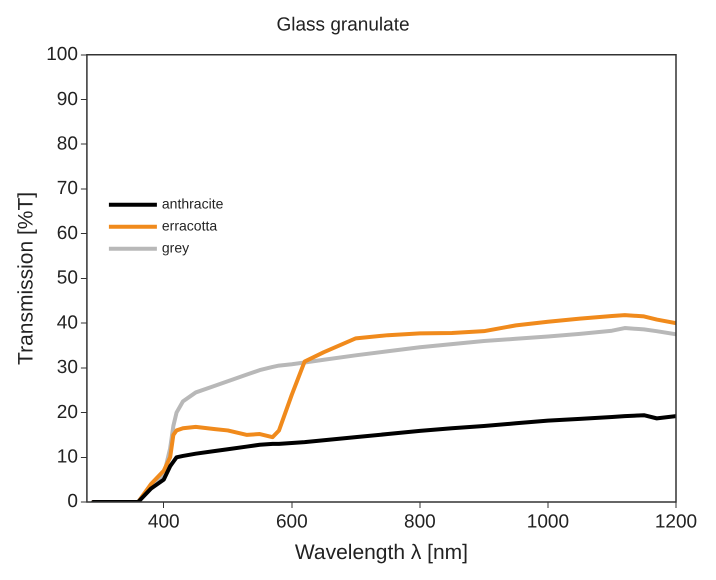 Image resolution: width=716 pixels, height=580 pixels. Describe the element at coordinates (381, 552) in the screenshot. I see `x-axis-title: Wavelength λ [nm]` at that location.